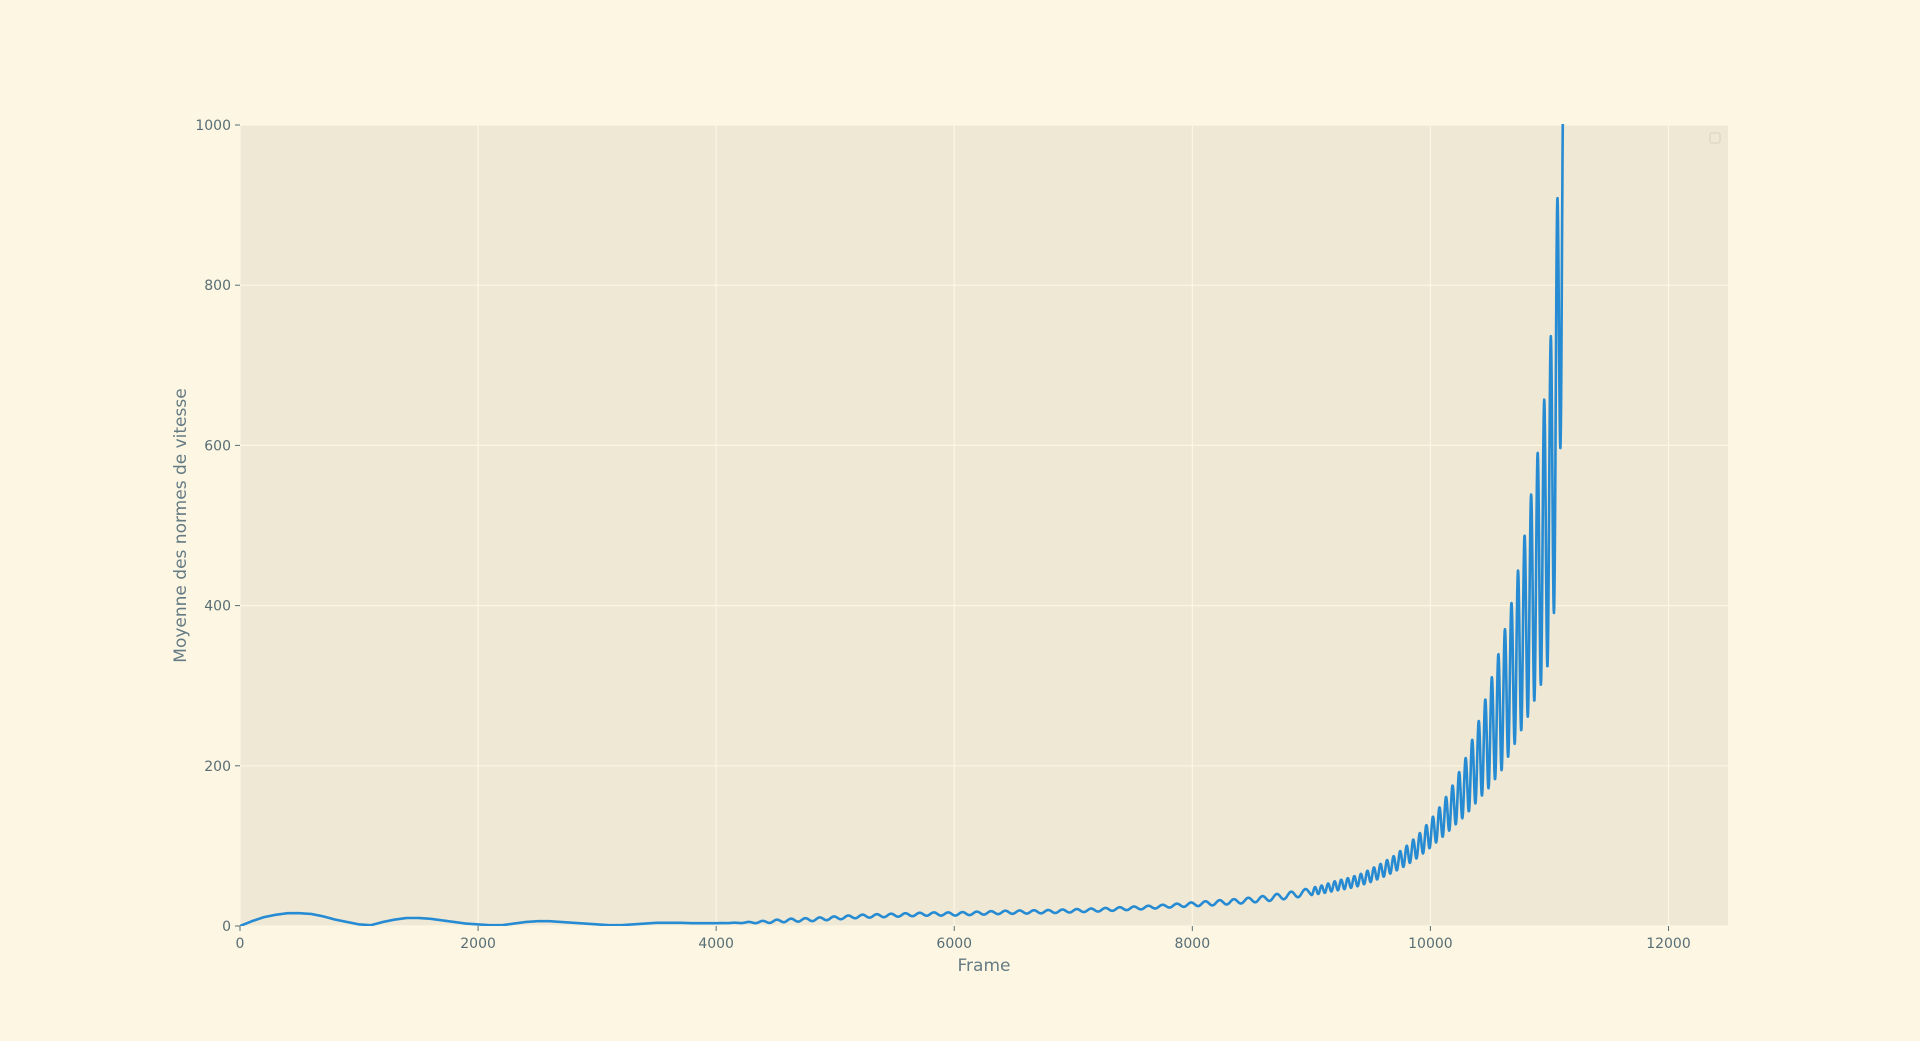 The width and height of the screenshot is (1920, 1041). I want to click on x-axis-label: Frame, so click(984, 966).